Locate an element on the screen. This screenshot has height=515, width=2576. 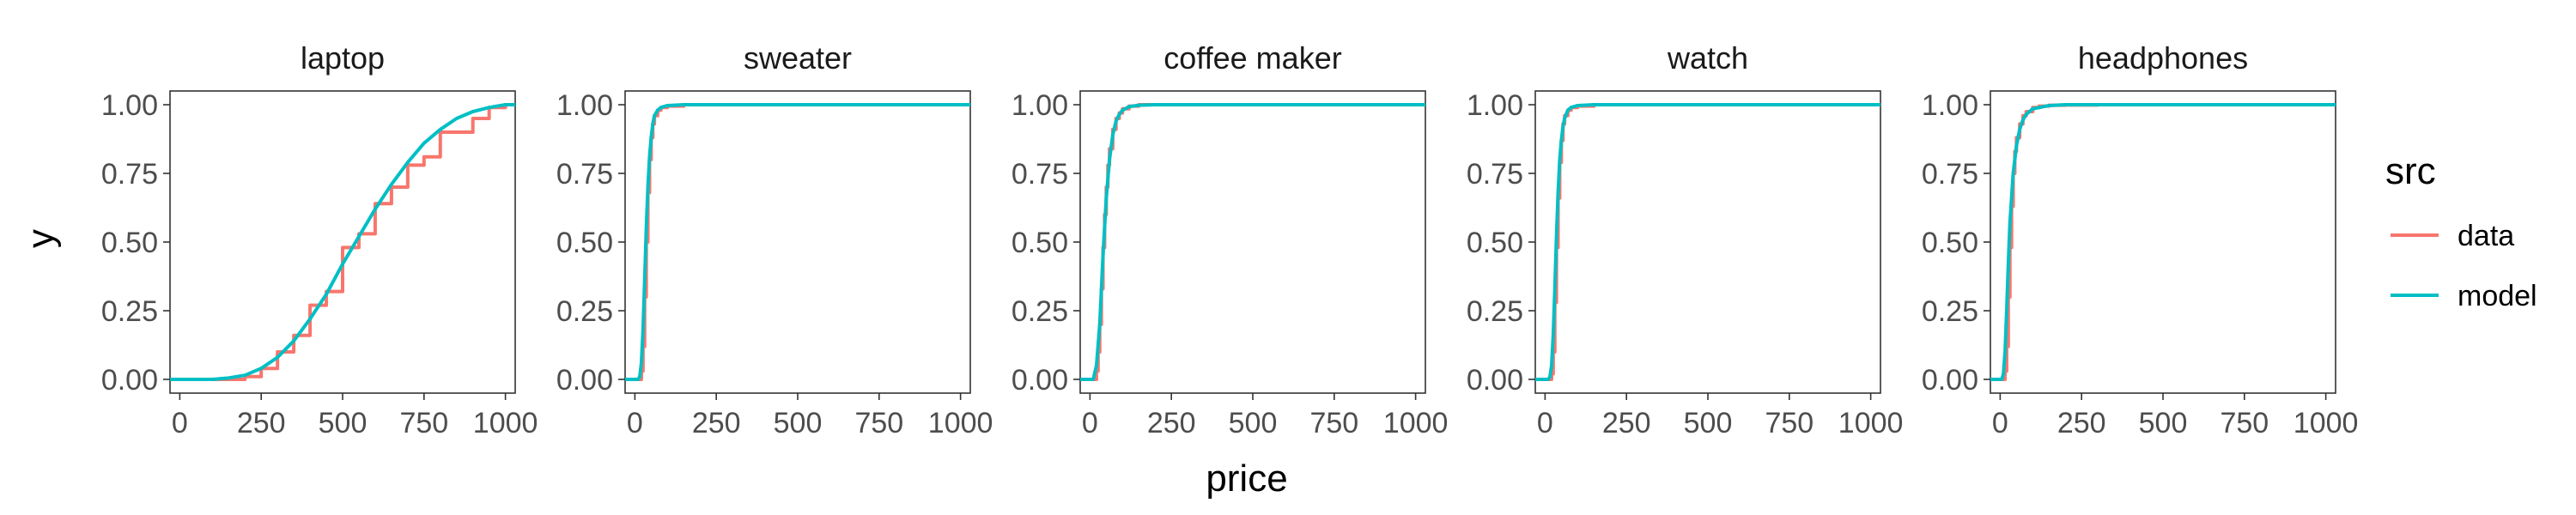
legend-label-data: data is located at coordinates (2486, 236).